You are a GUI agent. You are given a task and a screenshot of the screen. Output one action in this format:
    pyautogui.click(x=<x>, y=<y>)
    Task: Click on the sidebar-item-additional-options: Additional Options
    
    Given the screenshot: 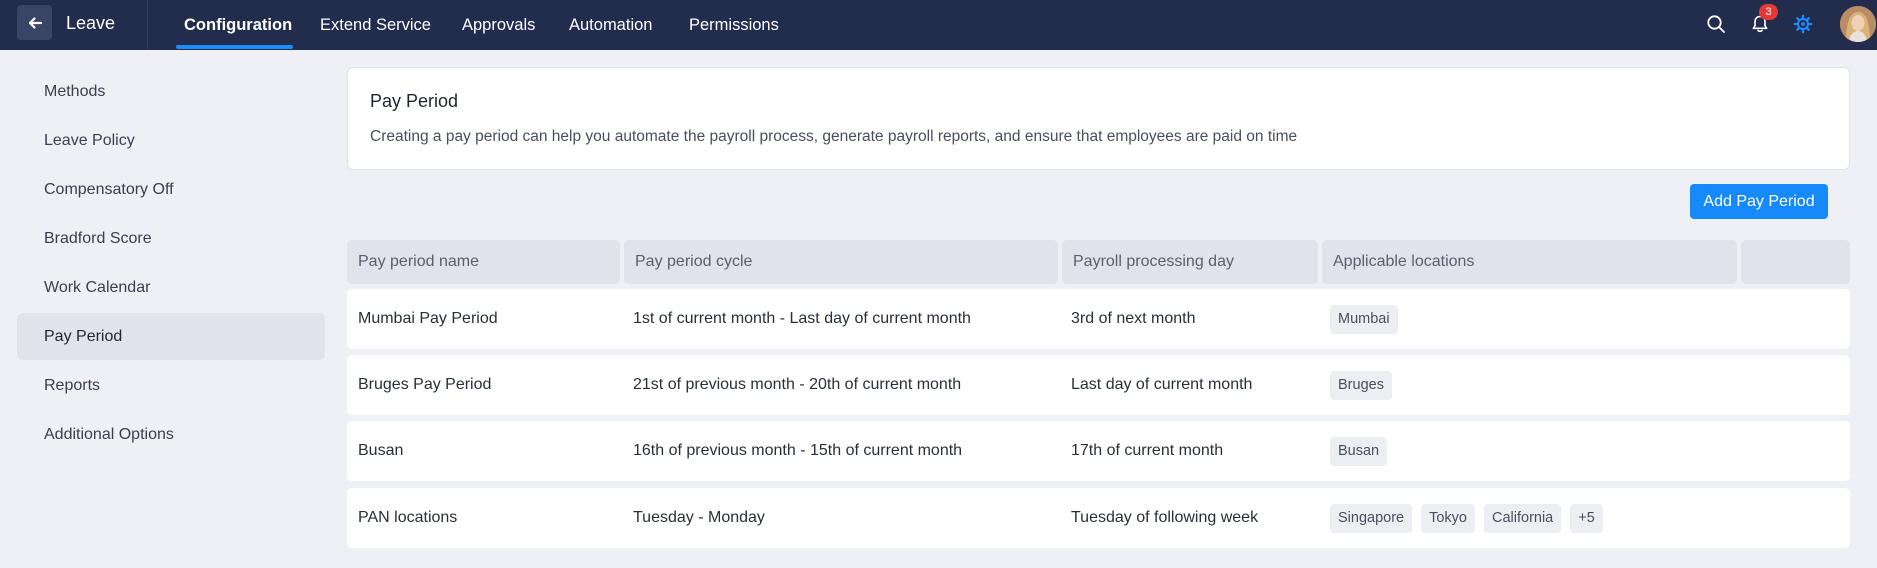 What is the action you would take?
    pyautogui.click(x=109, y=434)
    